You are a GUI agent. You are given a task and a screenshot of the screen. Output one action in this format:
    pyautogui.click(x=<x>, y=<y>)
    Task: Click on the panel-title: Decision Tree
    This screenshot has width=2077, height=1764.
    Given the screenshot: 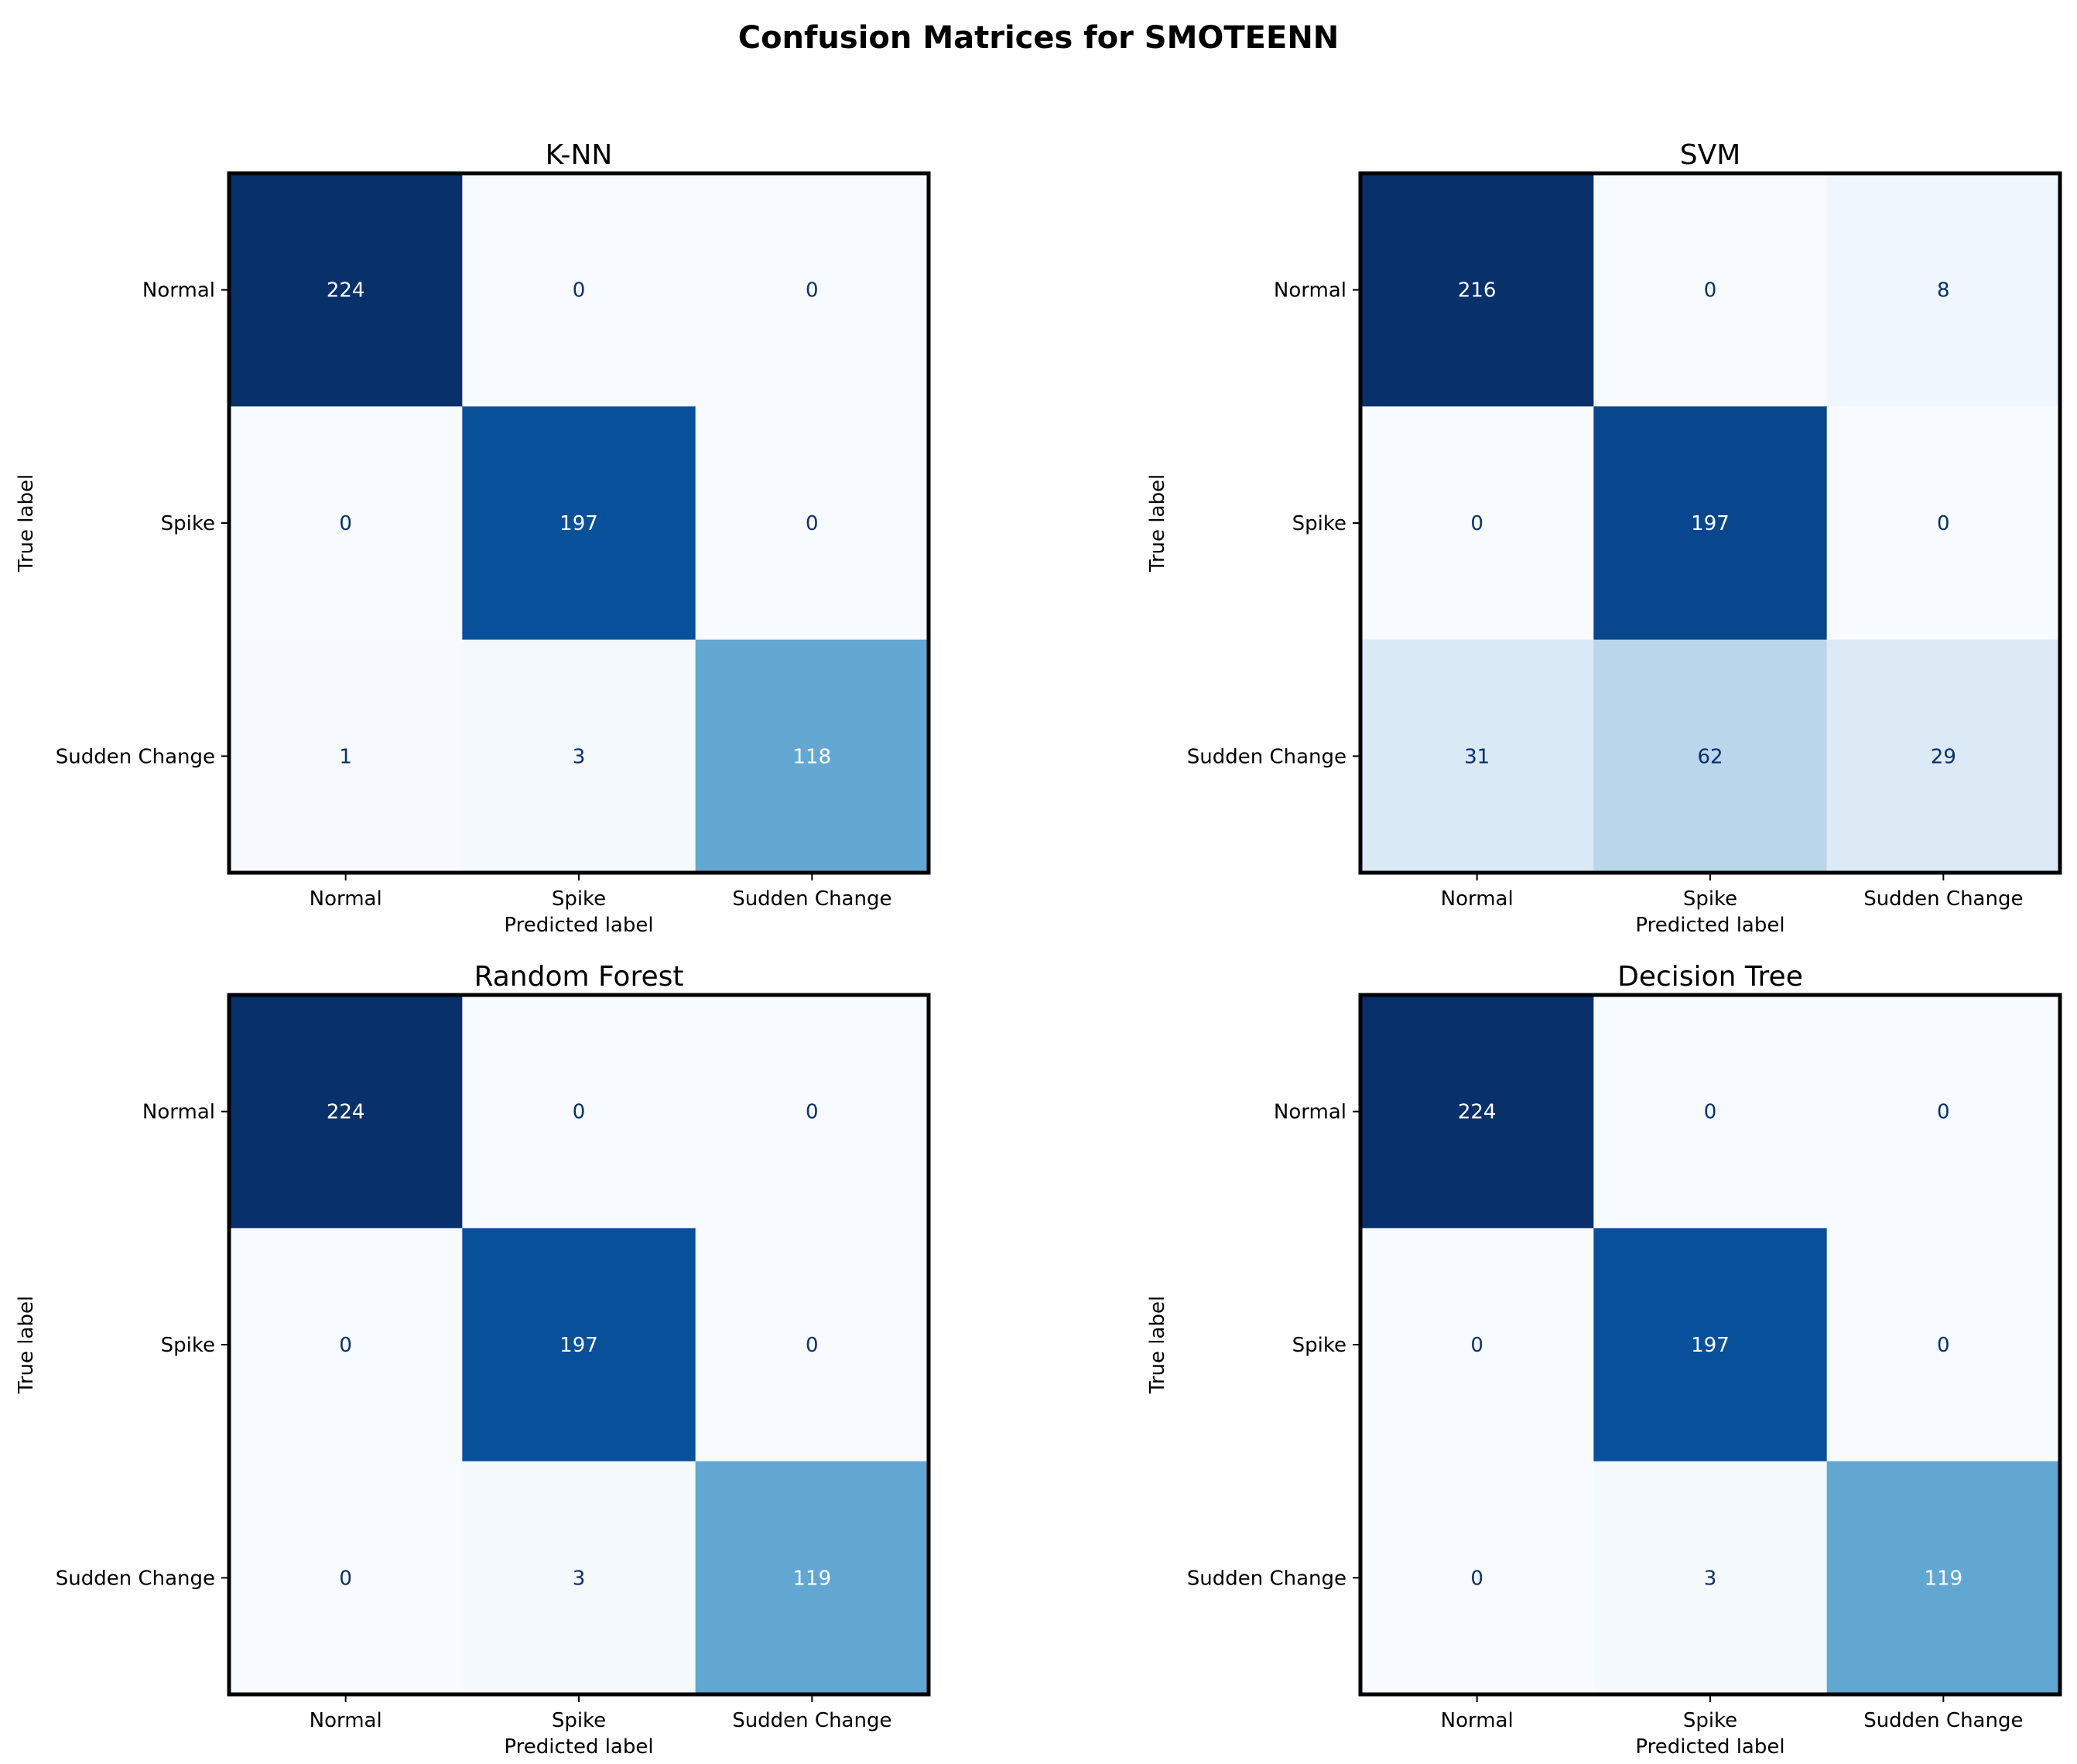 What is the action you would take?
    pyautogui.click(x=1710, y=977)
    